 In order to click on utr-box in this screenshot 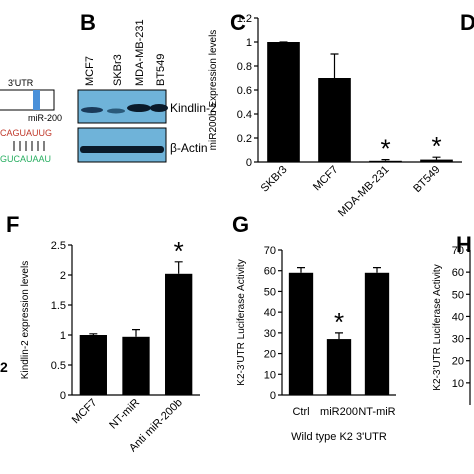, I will do `click(27, 100)`.